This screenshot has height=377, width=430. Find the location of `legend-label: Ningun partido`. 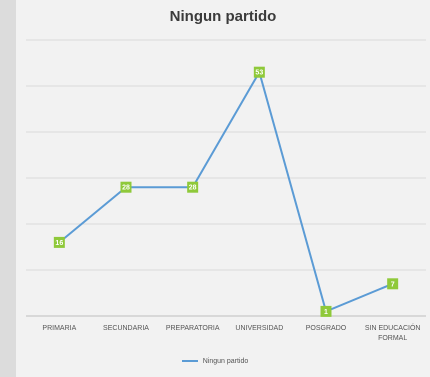

legend-label: Ningun partido is located at coordinates (225, 361).